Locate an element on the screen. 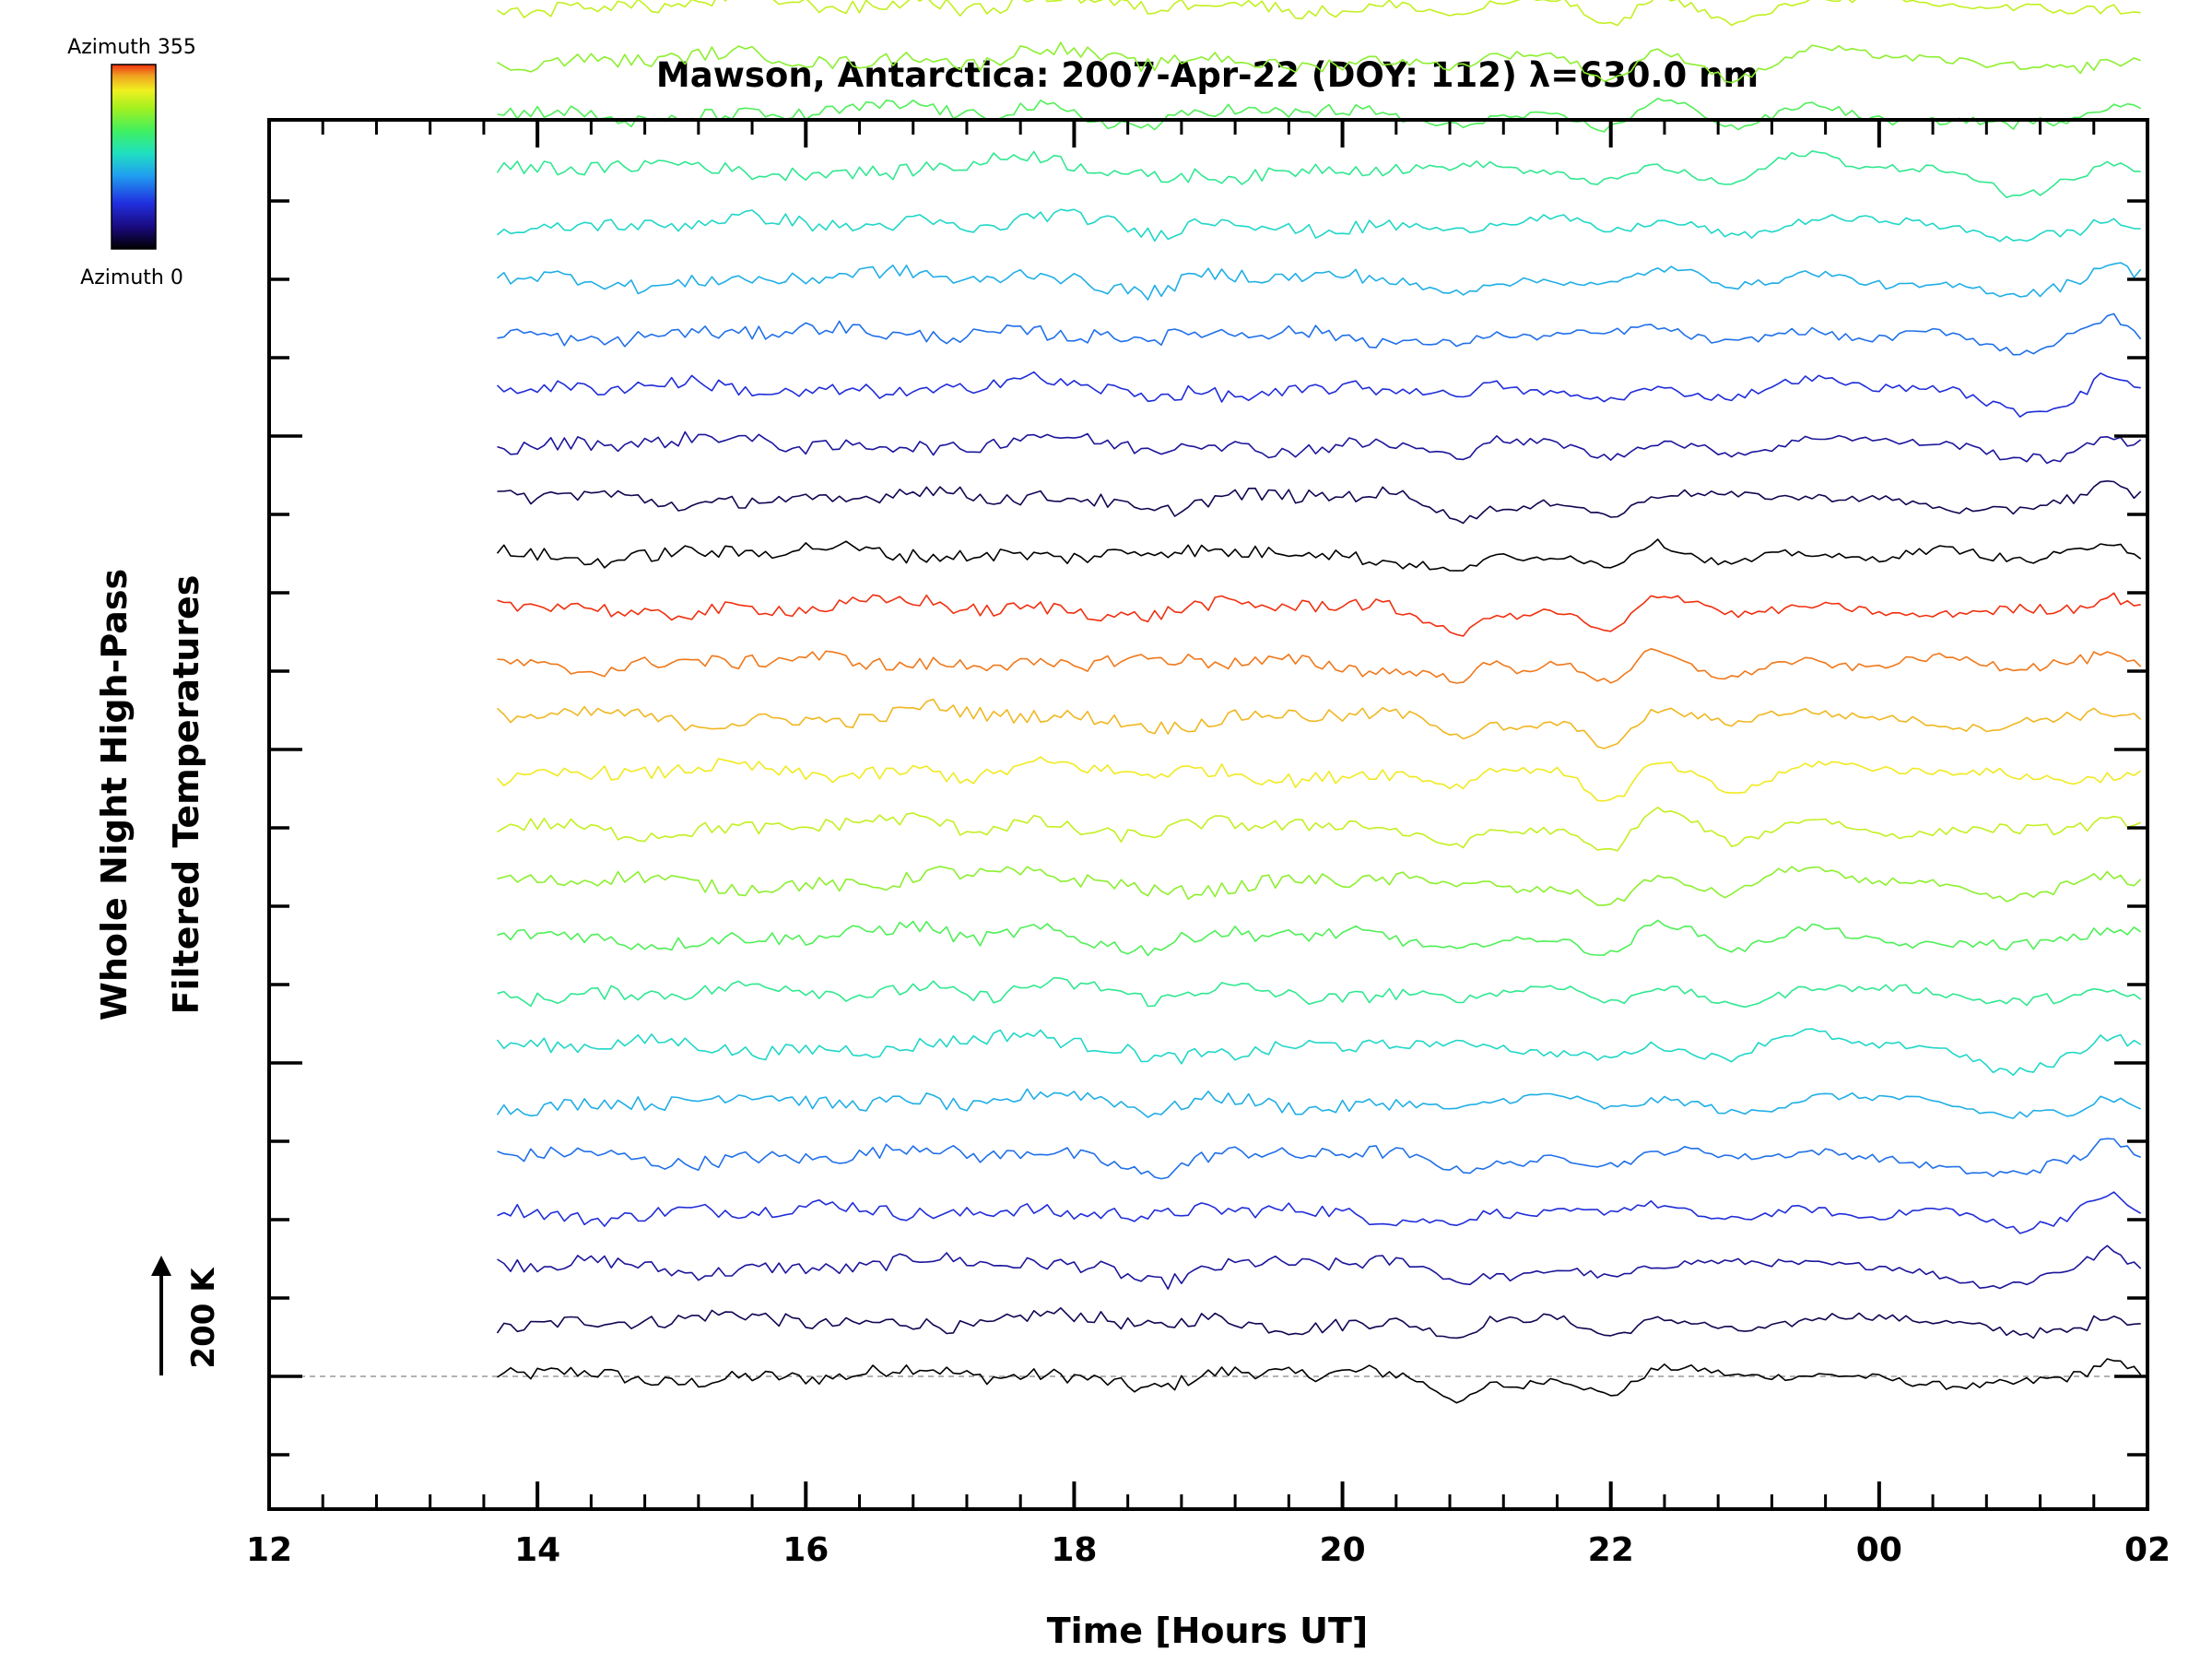 This screenshot has height=1664, width=2212. scale-bar-arrow-icon is located at coordinates (161, 1266).